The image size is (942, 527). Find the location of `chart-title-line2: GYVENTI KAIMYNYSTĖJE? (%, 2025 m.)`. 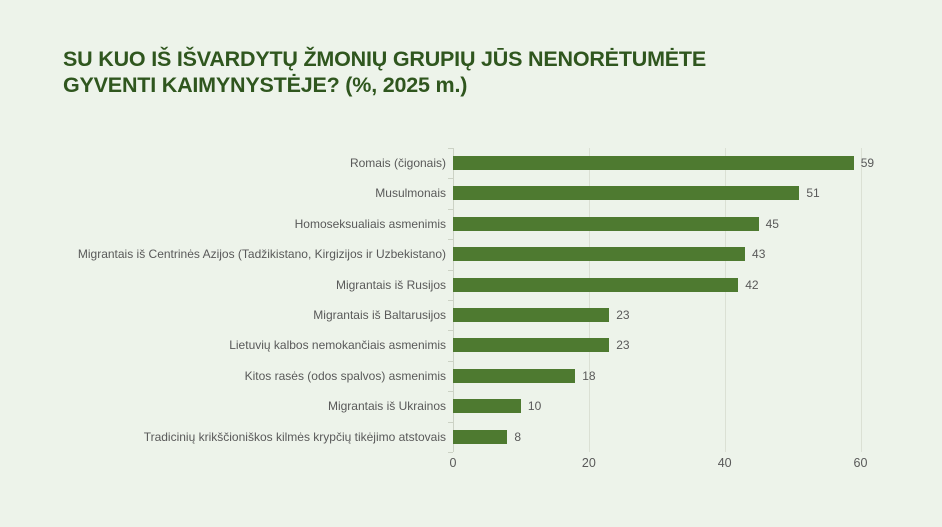

chart-title-line2: GYVENTI KAIMYNYSTĖJE? (%, 2025 m.) is located at coordinates (265, 85).